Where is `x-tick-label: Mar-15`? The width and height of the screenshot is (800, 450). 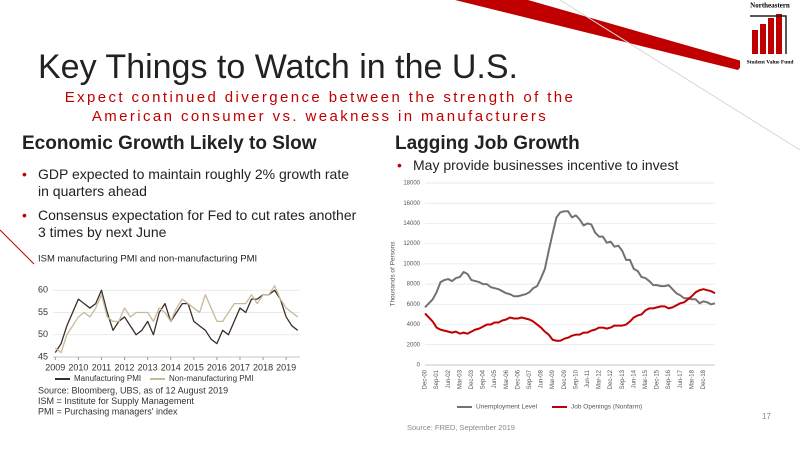
x-tick-label: Mar-15 is located at coordinates (646, 379).